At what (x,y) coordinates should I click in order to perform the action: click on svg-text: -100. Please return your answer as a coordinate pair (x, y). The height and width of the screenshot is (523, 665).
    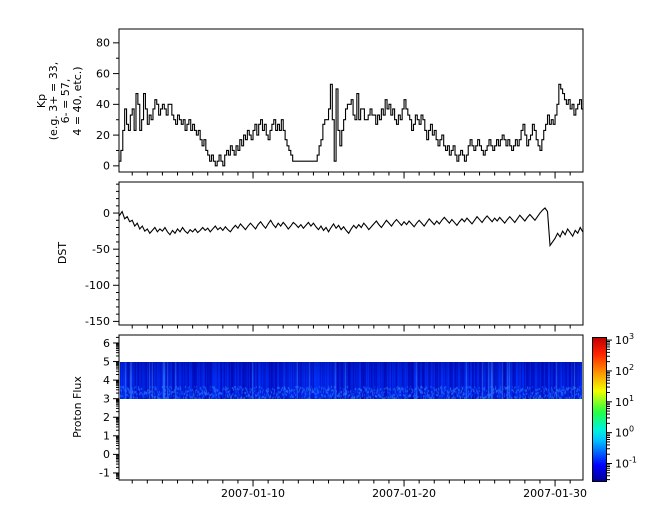
    Looking at the image, I should click on (97, 285).